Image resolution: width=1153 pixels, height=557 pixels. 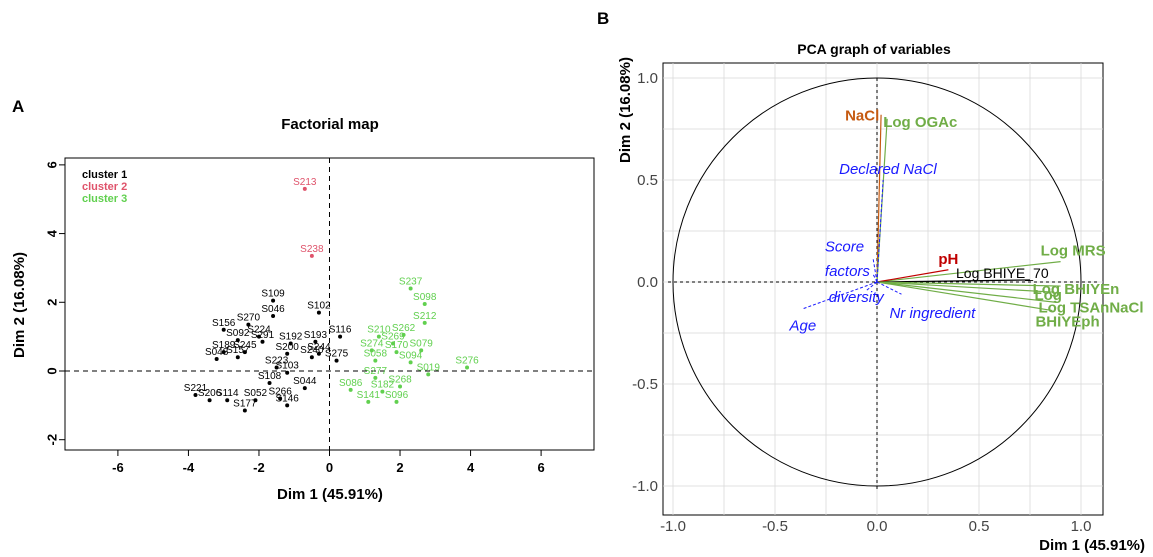 I want to click on pca-variables-title: PCA graph of variables, so click(x=874, y=49).